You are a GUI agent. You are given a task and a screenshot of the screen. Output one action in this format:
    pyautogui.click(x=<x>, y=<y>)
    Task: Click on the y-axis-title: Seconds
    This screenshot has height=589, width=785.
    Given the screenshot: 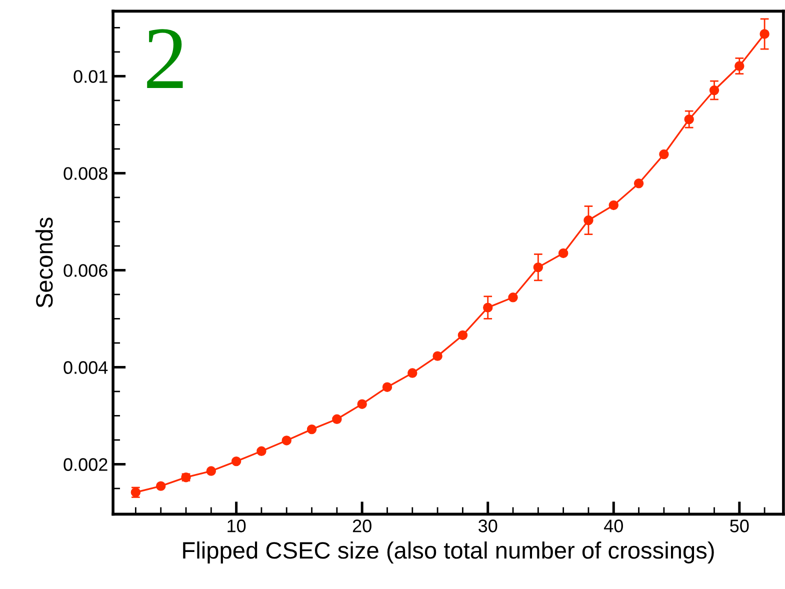 What is the action you would take?
    pyautogui.click(x=44, y=263)
    